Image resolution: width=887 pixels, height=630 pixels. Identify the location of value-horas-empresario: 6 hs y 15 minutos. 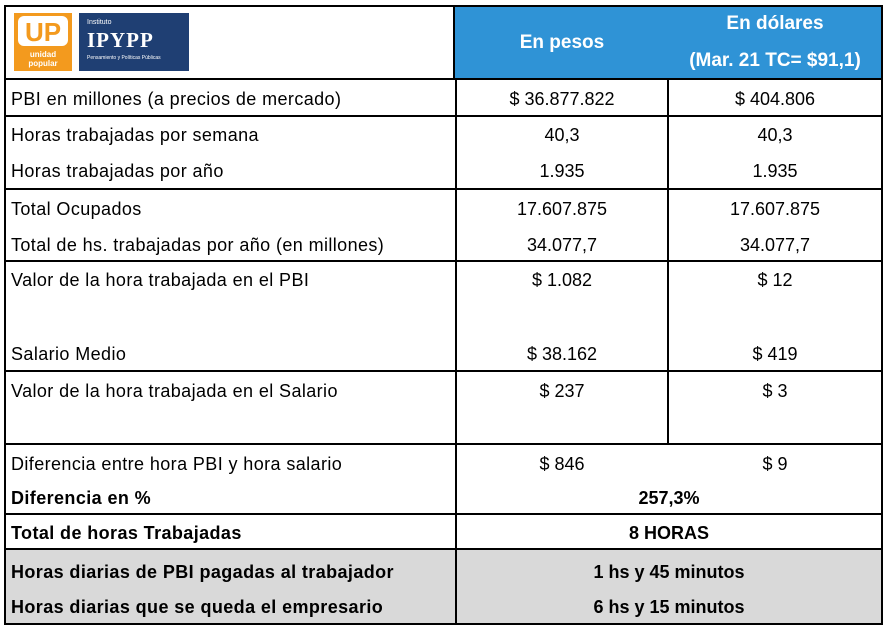
(669, 607).